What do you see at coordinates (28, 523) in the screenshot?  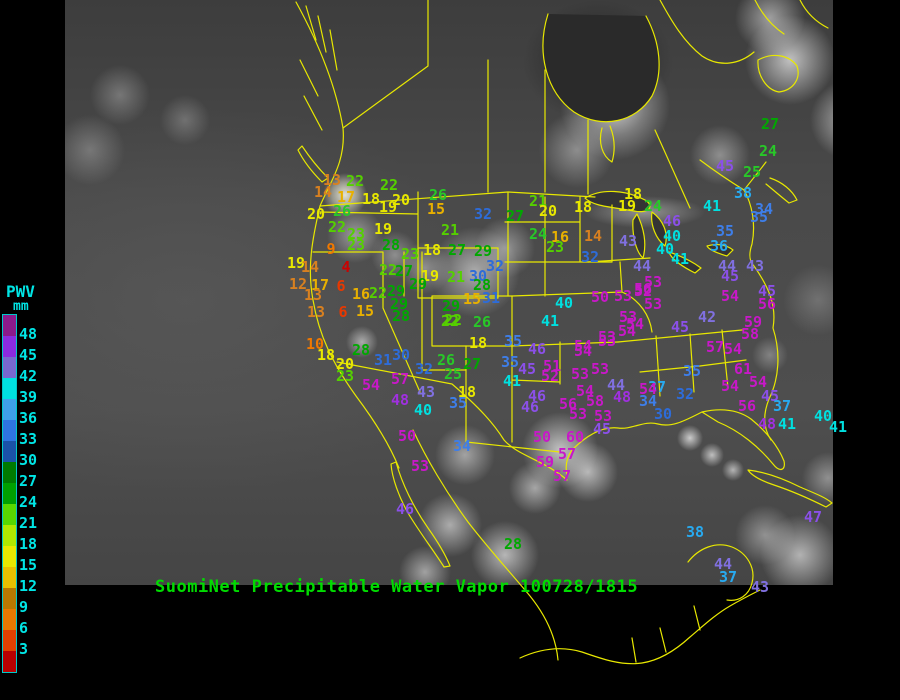 I see `legend-label: 21` at bounding box center [28, 523].